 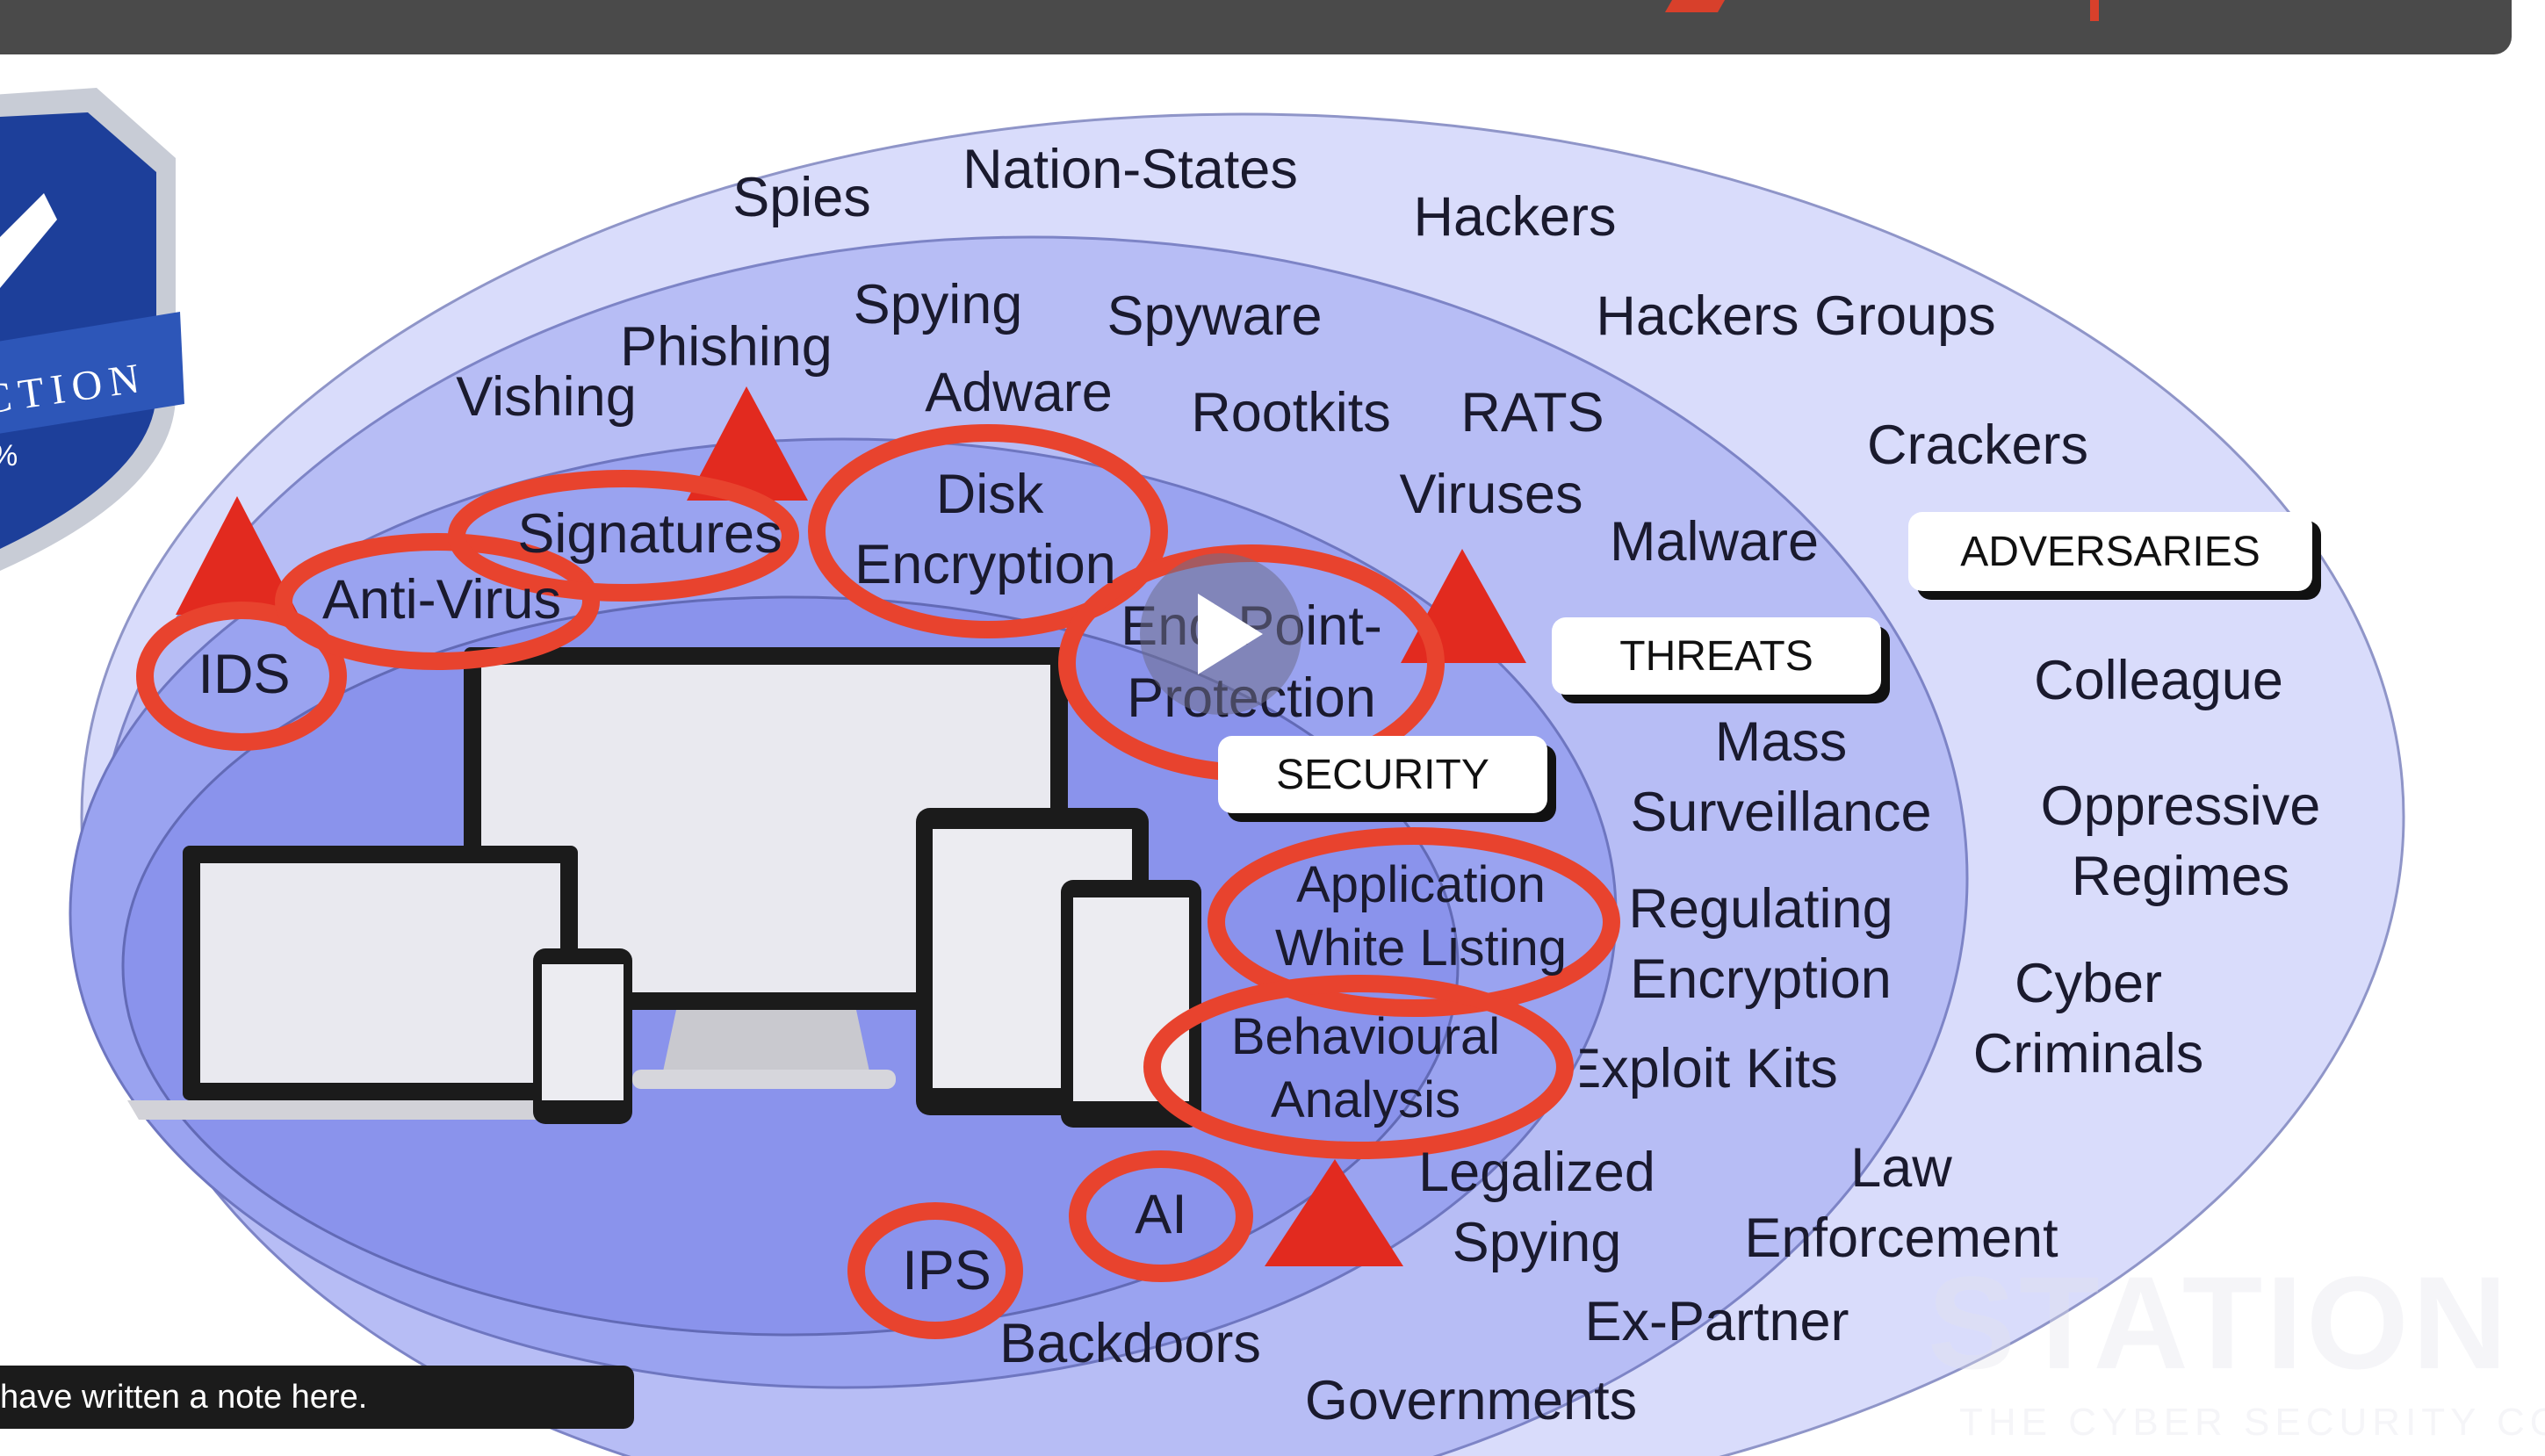 What do you see at coordinates (2088, 1054) in the screenshot?
I see `label-criminals: Criminals` at bounding box center [2088, 1054].